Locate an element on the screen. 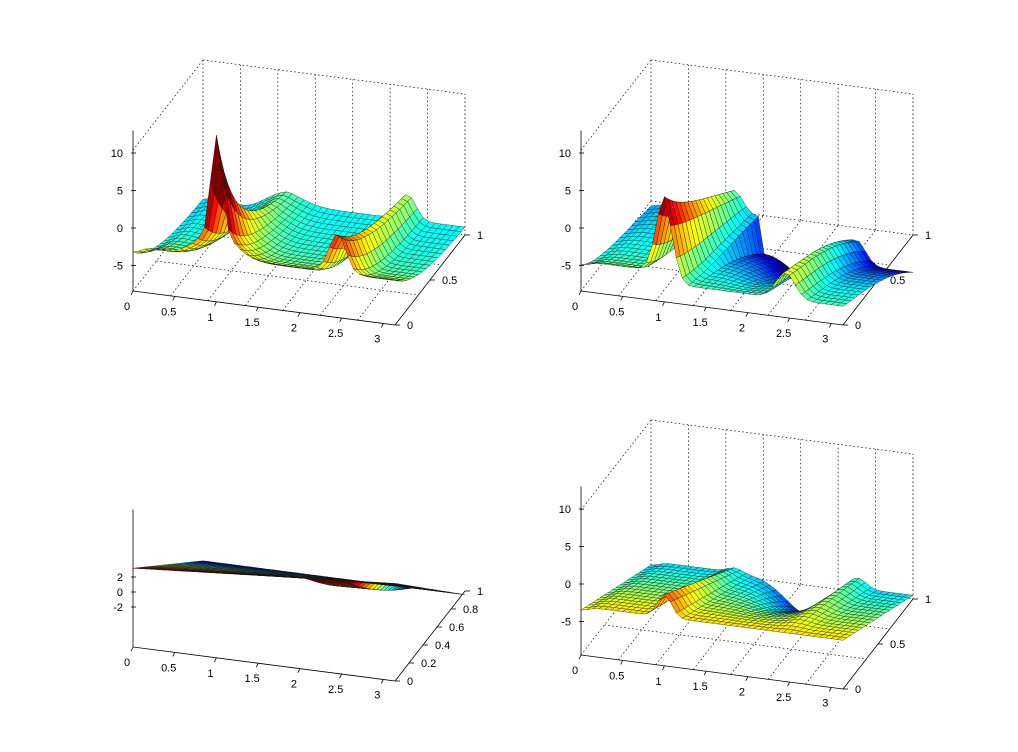 This screenshot has height=752, width=1018. y-tick-label: 0.8 is located at coordinates (470, 610).